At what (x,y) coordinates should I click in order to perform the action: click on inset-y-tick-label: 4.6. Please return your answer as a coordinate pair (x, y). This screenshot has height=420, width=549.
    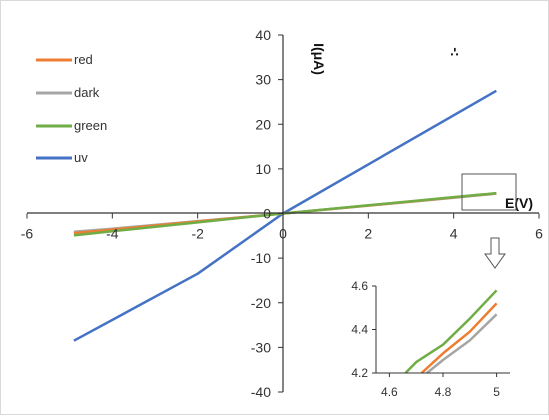
    Looking at the image, I should click on (359, 286).